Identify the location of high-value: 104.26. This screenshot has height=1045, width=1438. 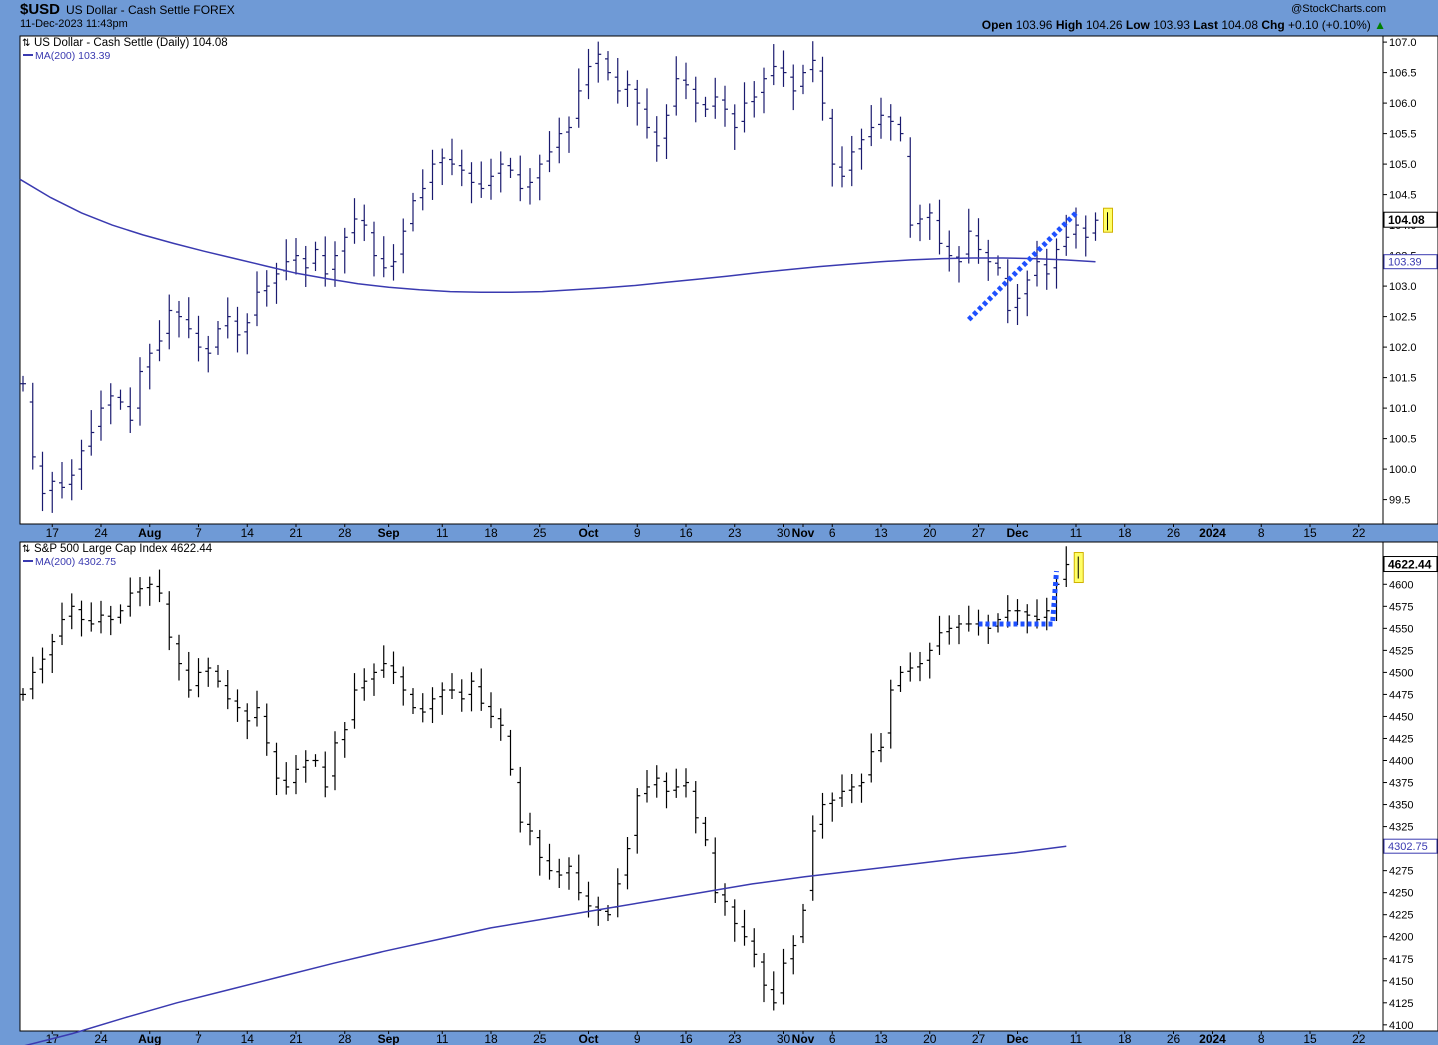
(1104, 25).